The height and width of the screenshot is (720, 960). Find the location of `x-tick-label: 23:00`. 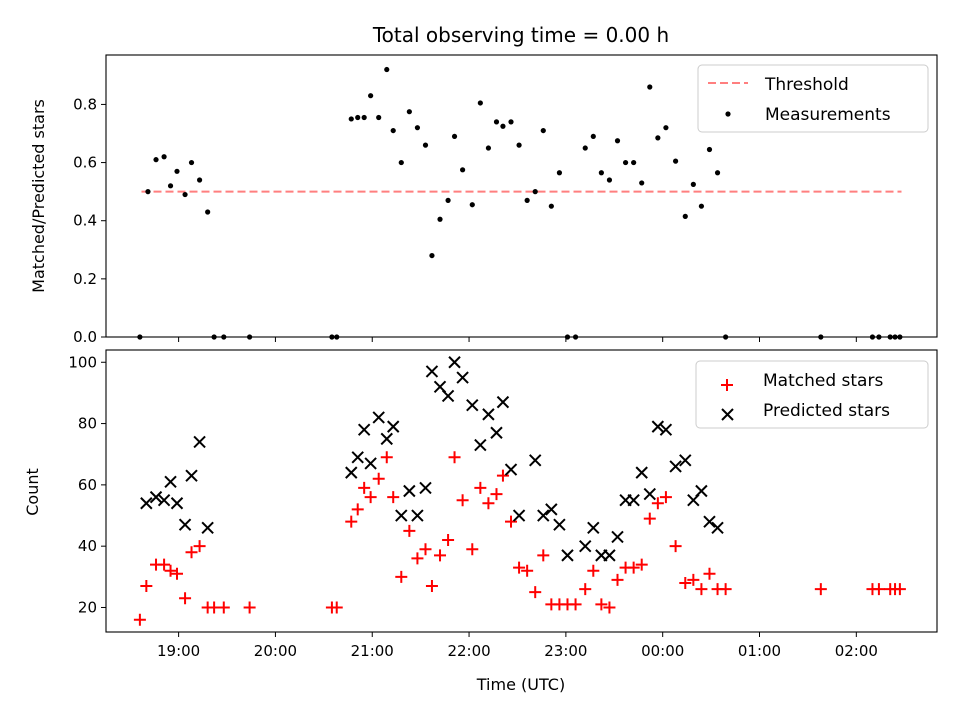

x-tick-label: 23:00 is located at coordinates (565, 651).